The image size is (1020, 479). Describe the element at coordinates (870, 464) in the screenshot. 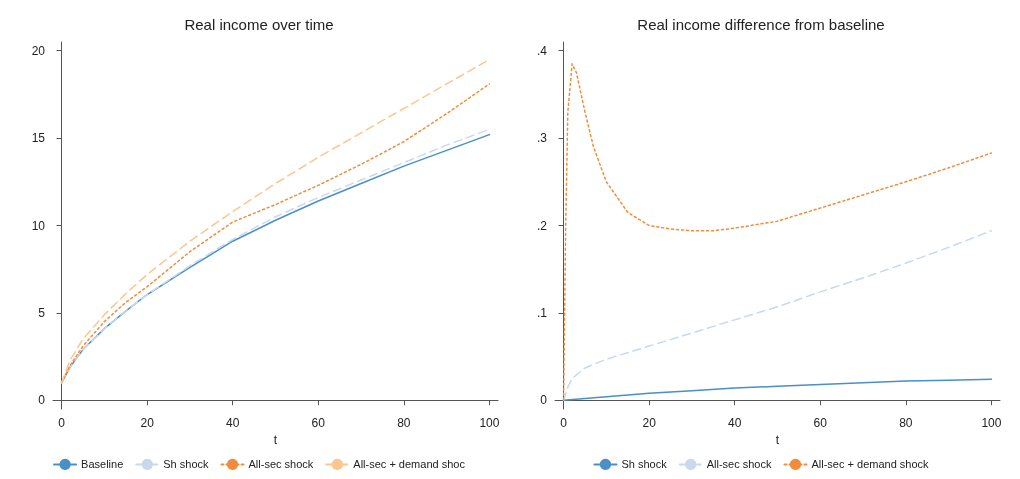

I see `legend-label: All-sec + demand shock` at that location.